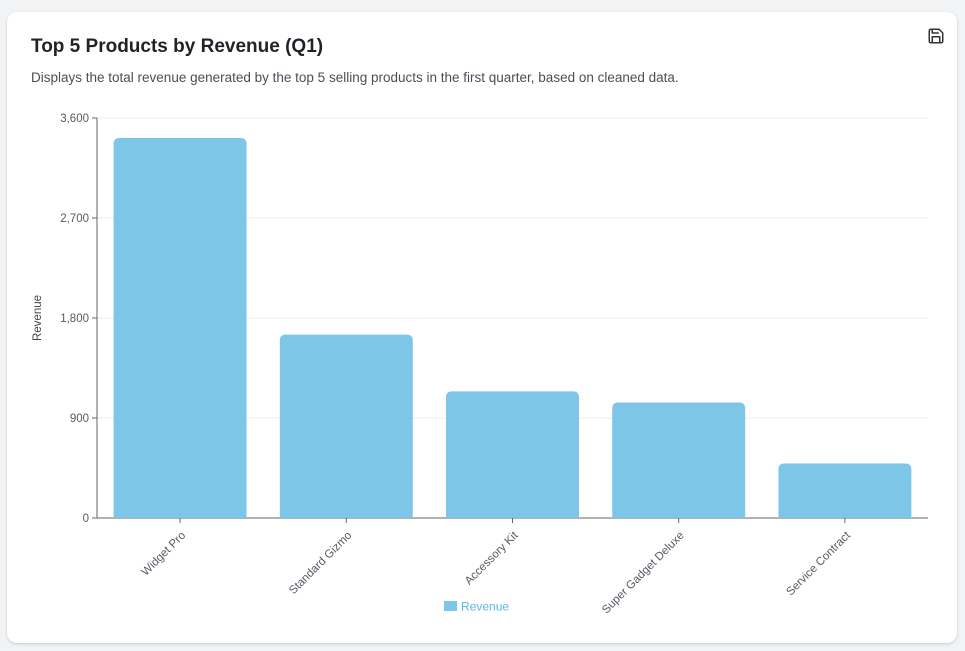 This screenshot has width=965, height=651. What do you see at coordinates (74, 319) in the screenshot?
I see `y-tick-label: 1,800` at bounding box center [74, 319].